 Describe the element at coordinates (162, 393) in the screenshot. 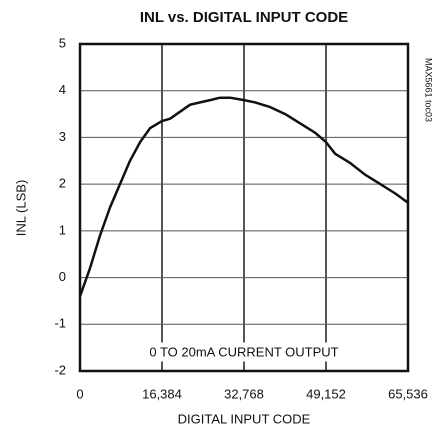

I see `x-tick-label: 16,384` at that location.